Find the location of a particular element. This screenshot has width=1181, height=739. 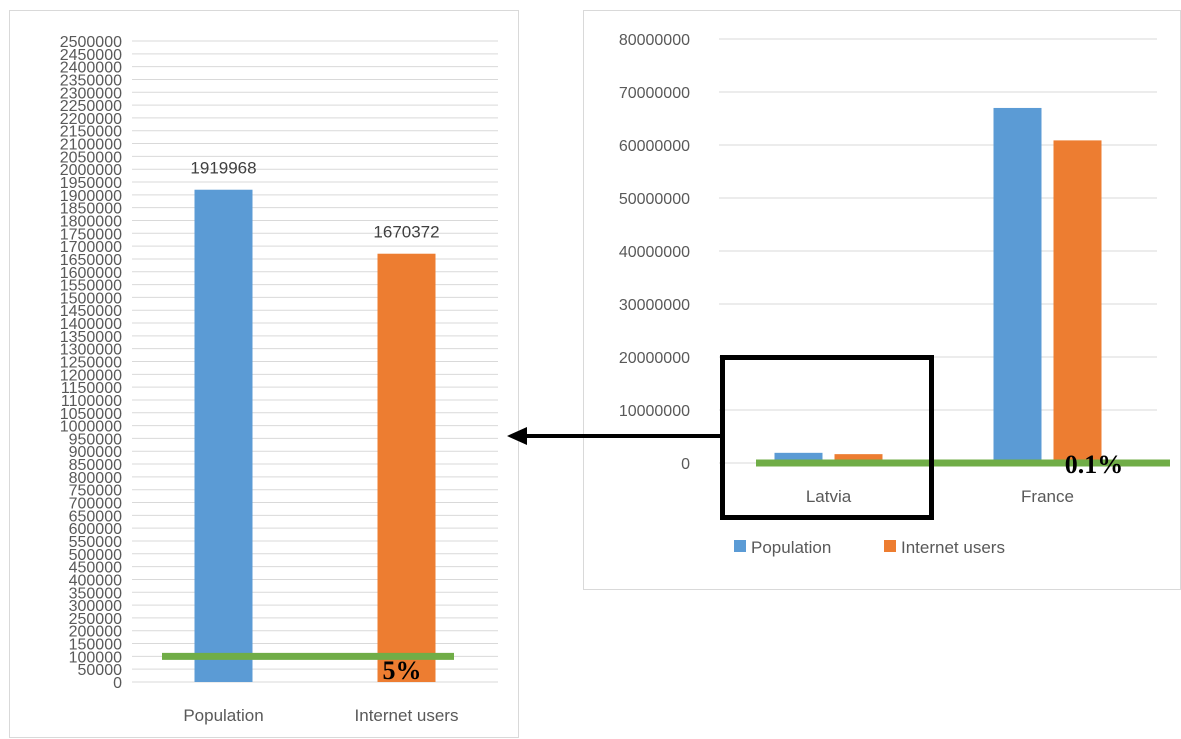

y-tick-label: 350000 is located at coordinates (95, 593).